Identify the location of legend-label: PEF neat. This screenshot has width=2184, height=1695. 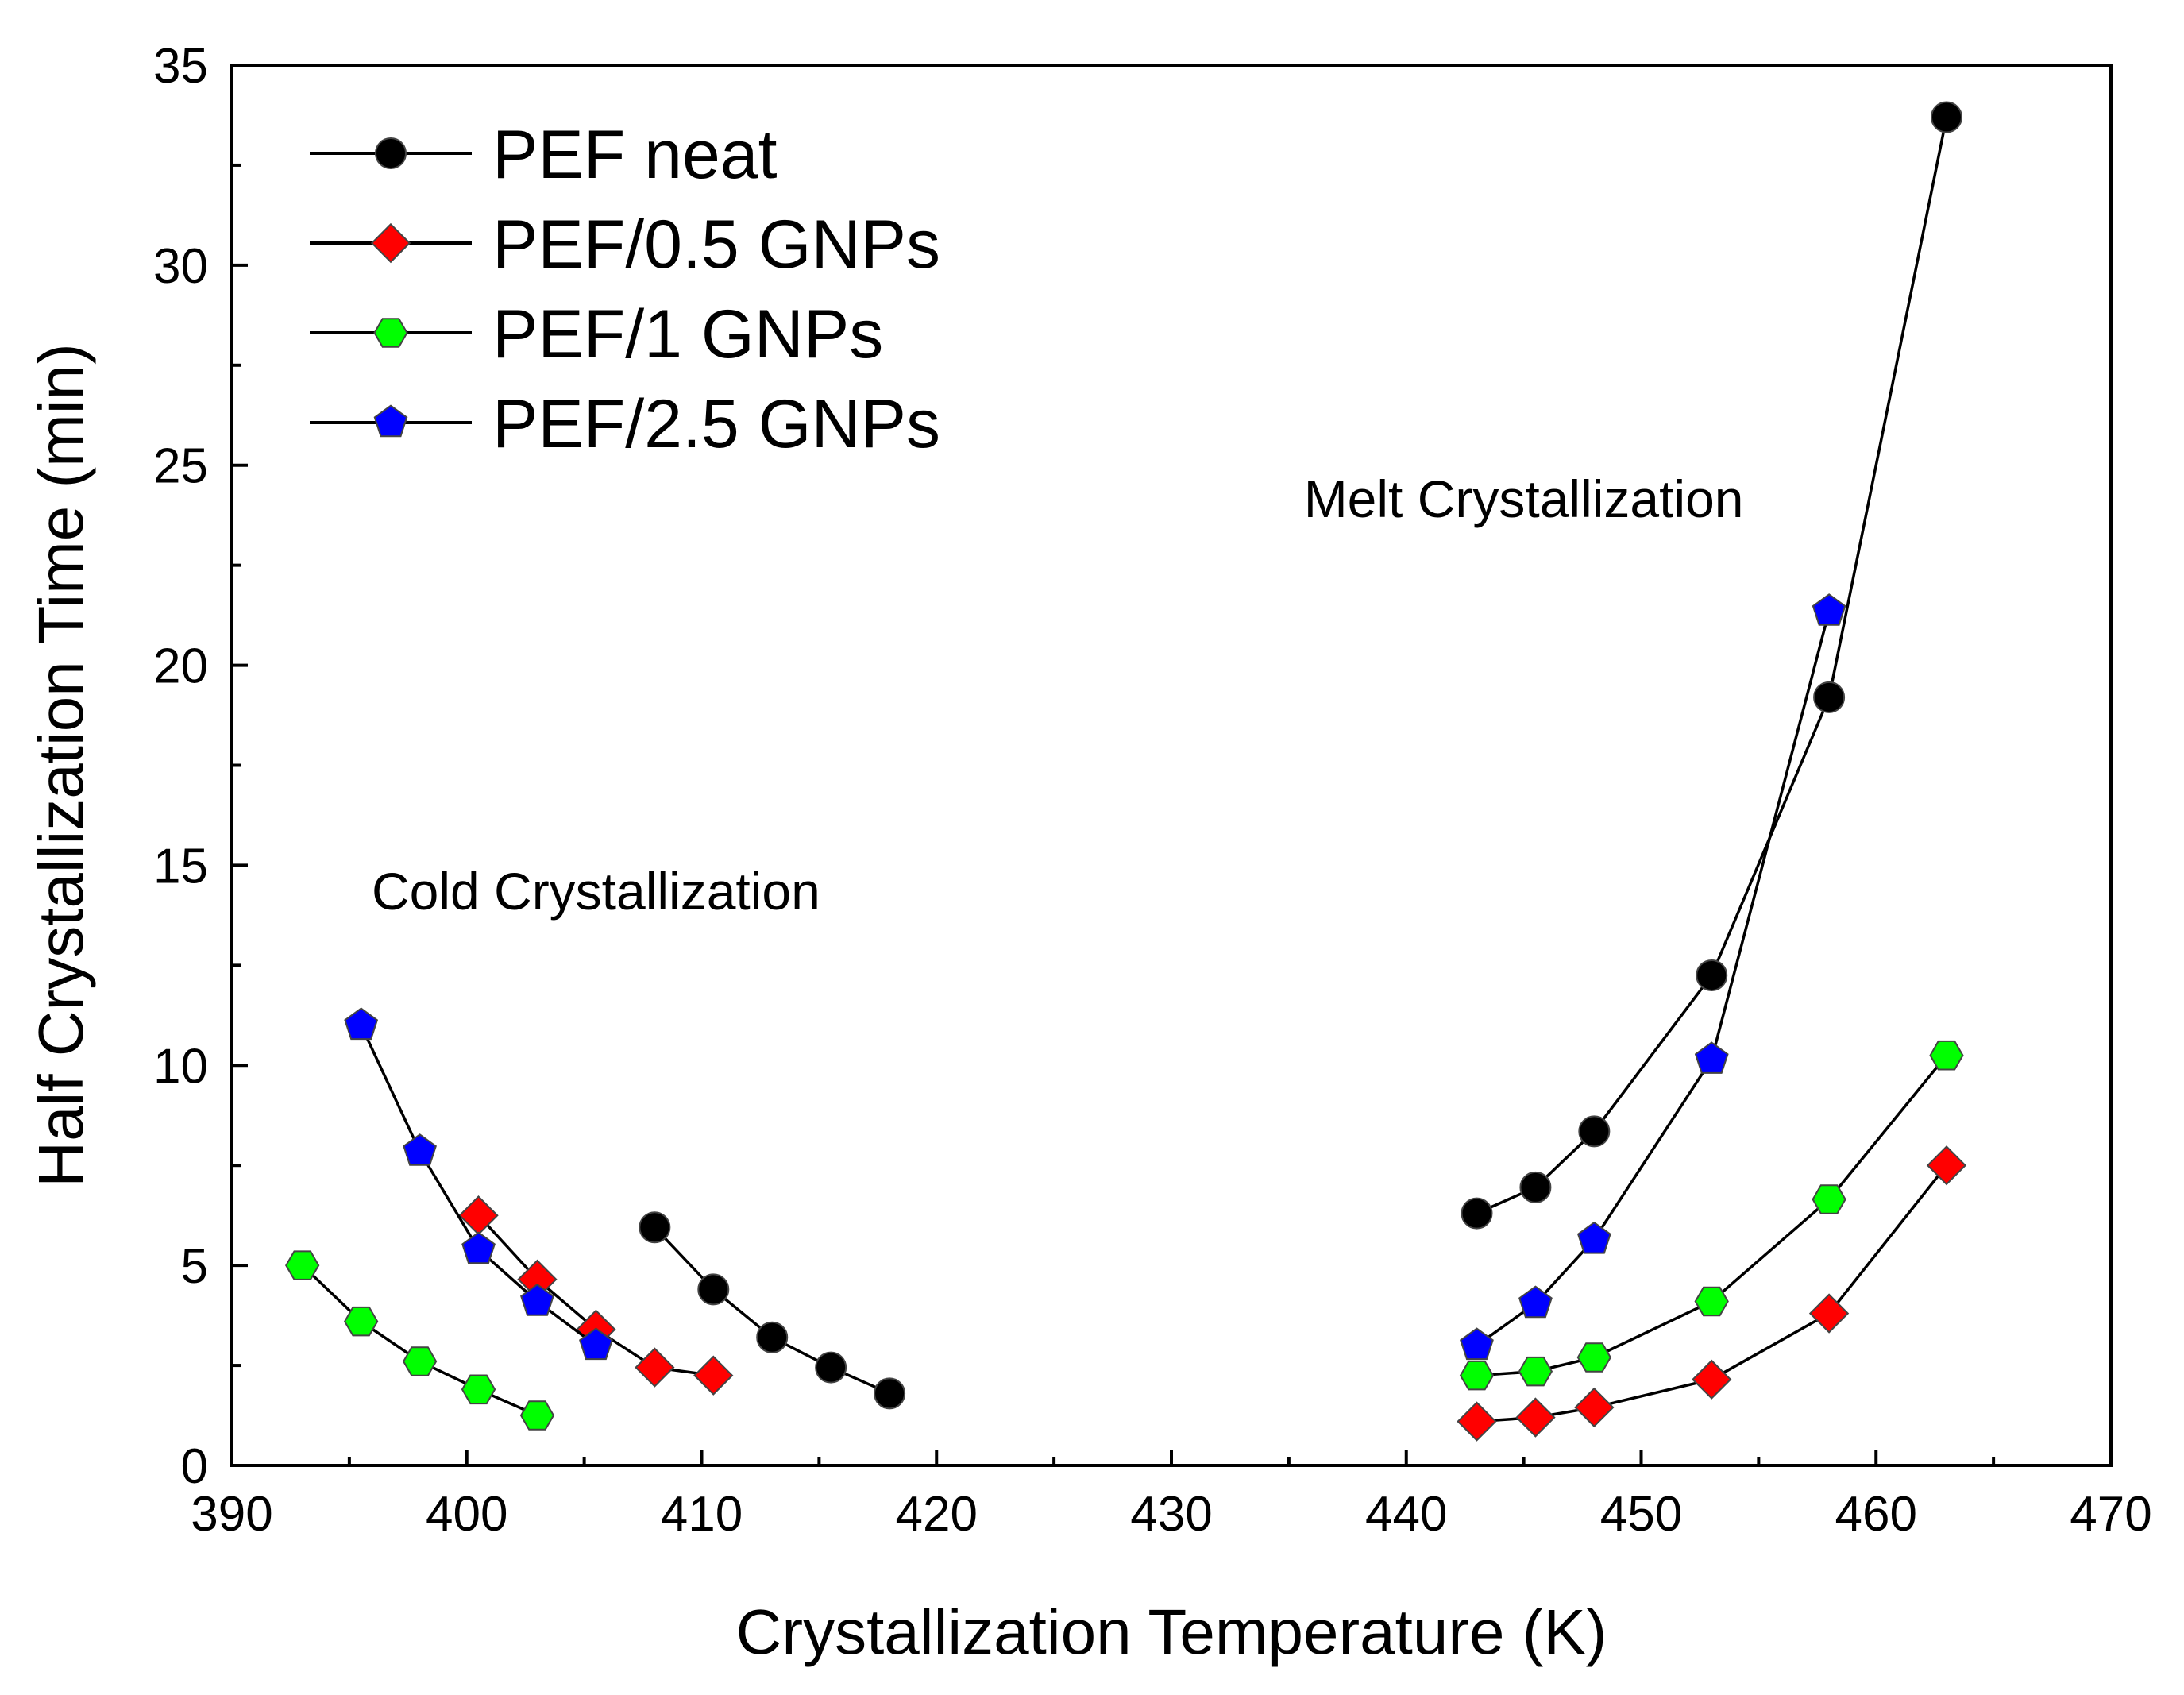
(635, 155).